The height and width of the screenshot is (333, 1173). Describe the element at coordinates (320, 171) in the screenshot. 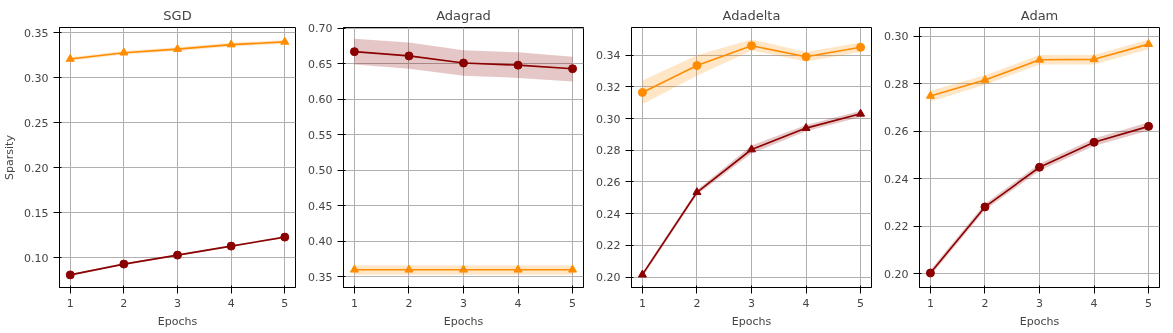

I see `y-tick-label: 0.50` at that location.